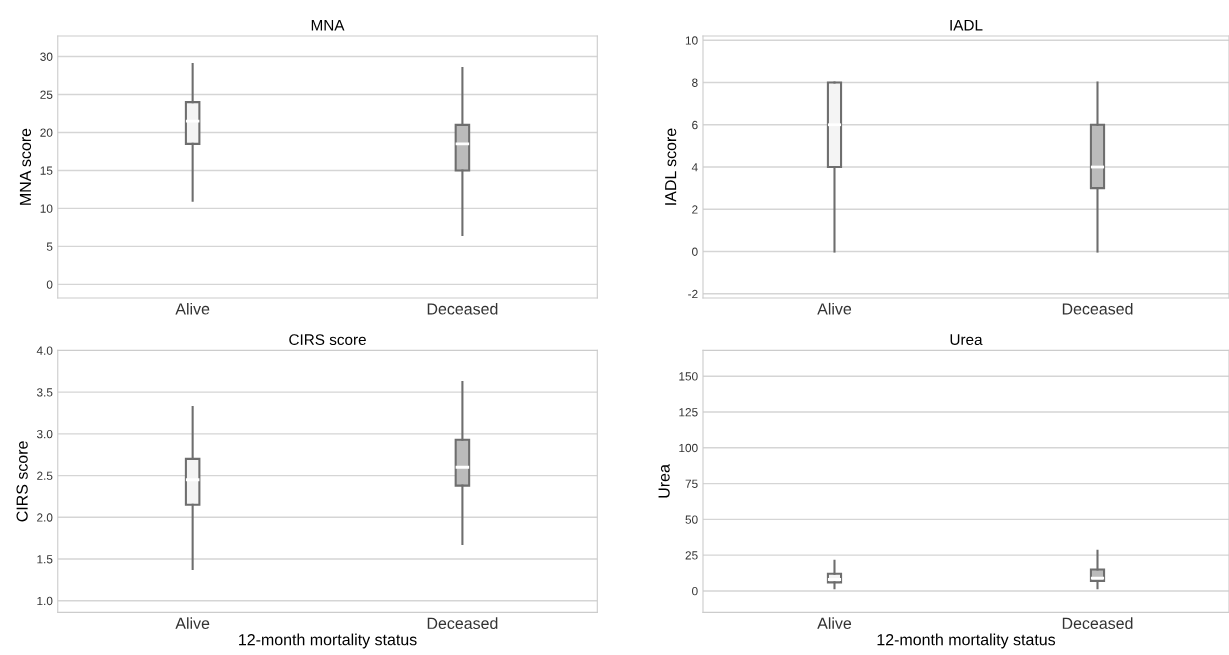 This screenshot has width=1229, height=655. I want to click on y-tick-label: 15, so click(46, 170).